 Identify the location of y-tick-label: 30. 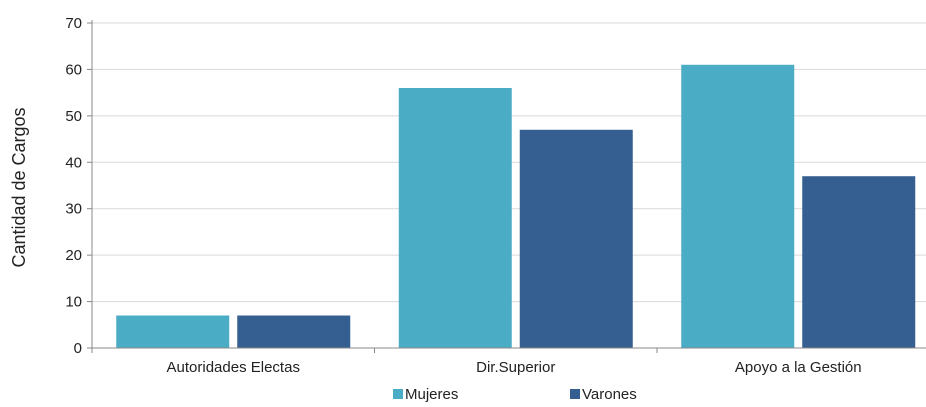
(73, 209).